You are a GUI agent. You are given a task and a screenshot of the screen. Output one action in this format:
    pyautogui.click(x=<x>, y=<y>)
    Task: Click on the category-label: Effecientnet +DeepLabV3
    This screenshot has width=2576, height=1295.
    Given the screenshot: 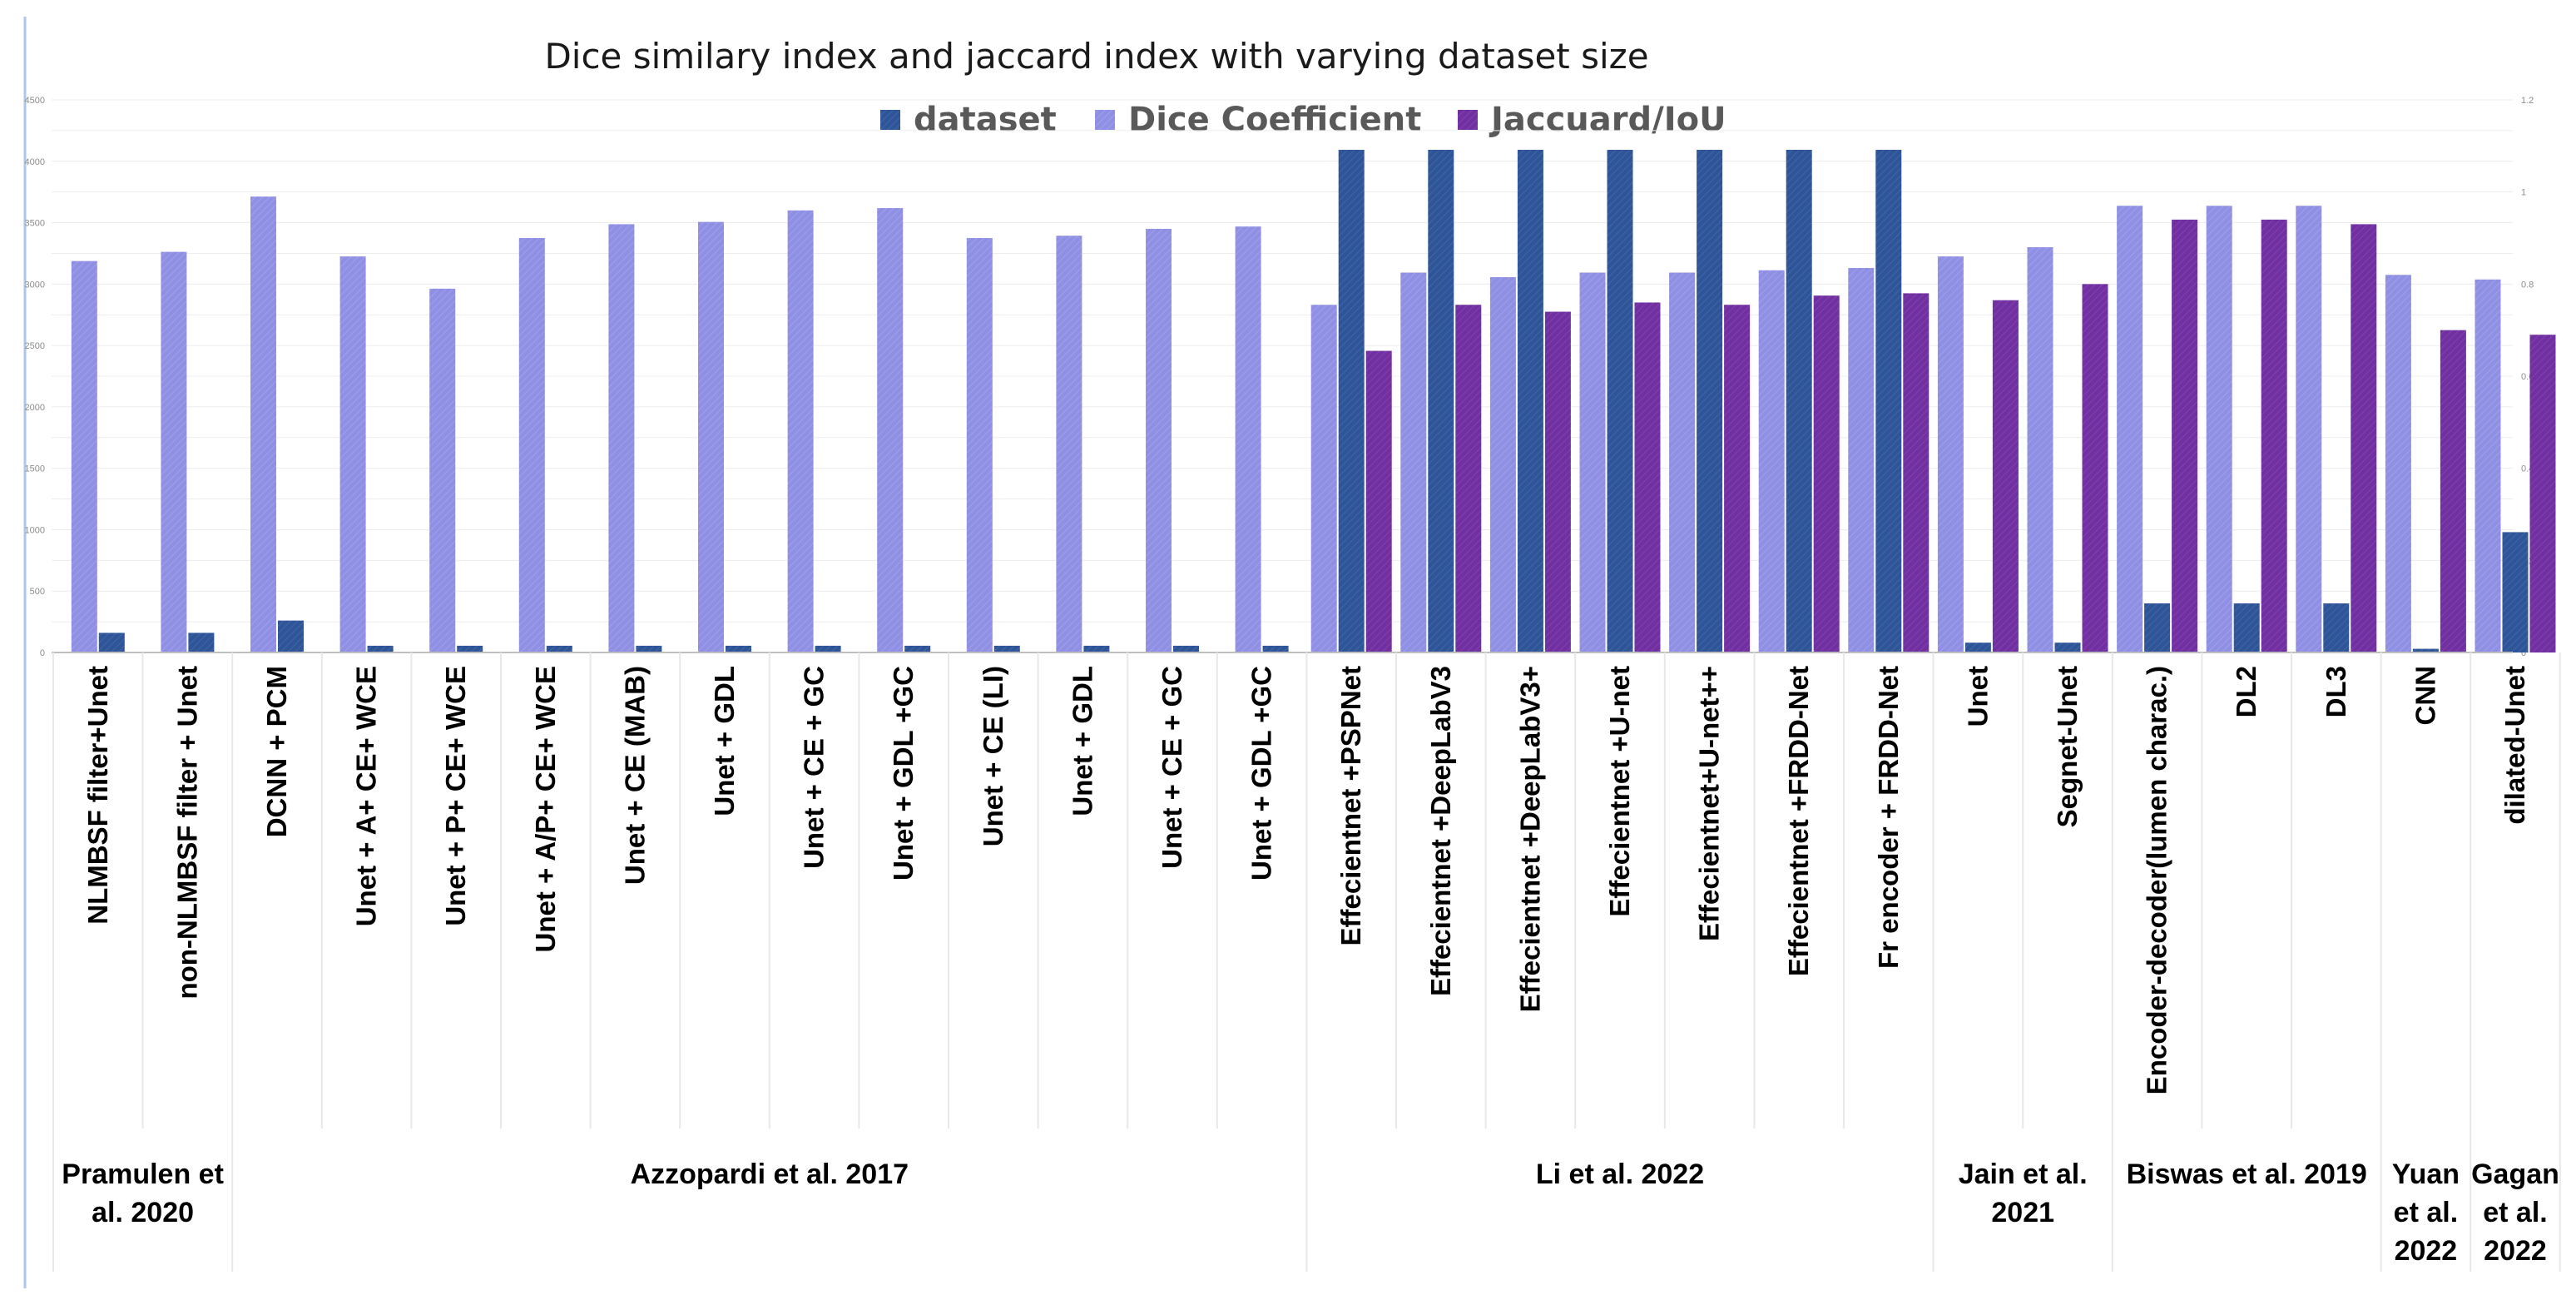 What is the action you would take?
    pyautogui.click(x=1440, y=831)
    